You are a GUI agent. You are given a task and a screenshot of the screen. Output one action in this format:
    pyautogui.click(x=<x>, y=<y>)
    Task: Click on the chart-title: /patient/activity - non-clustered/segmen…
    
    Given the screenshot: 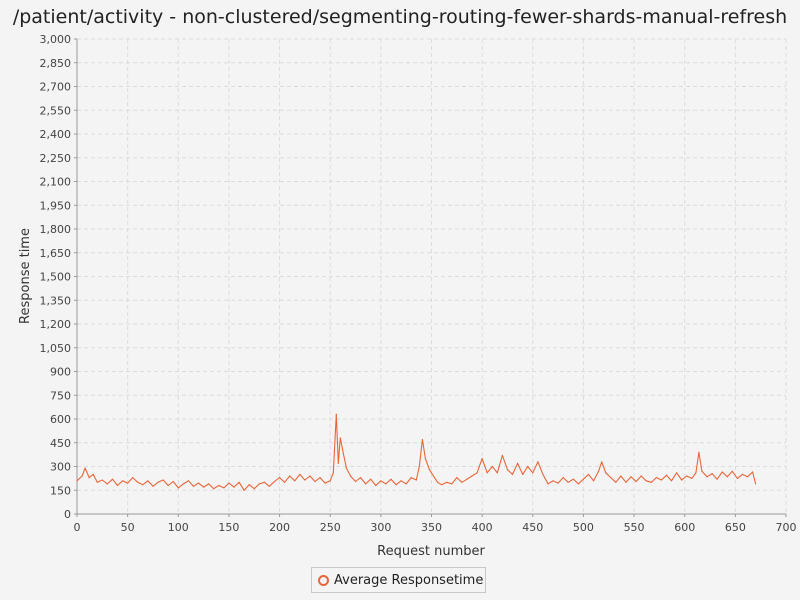 What is the action you would take?
    pyautogui.click(x=400, y=17)
    